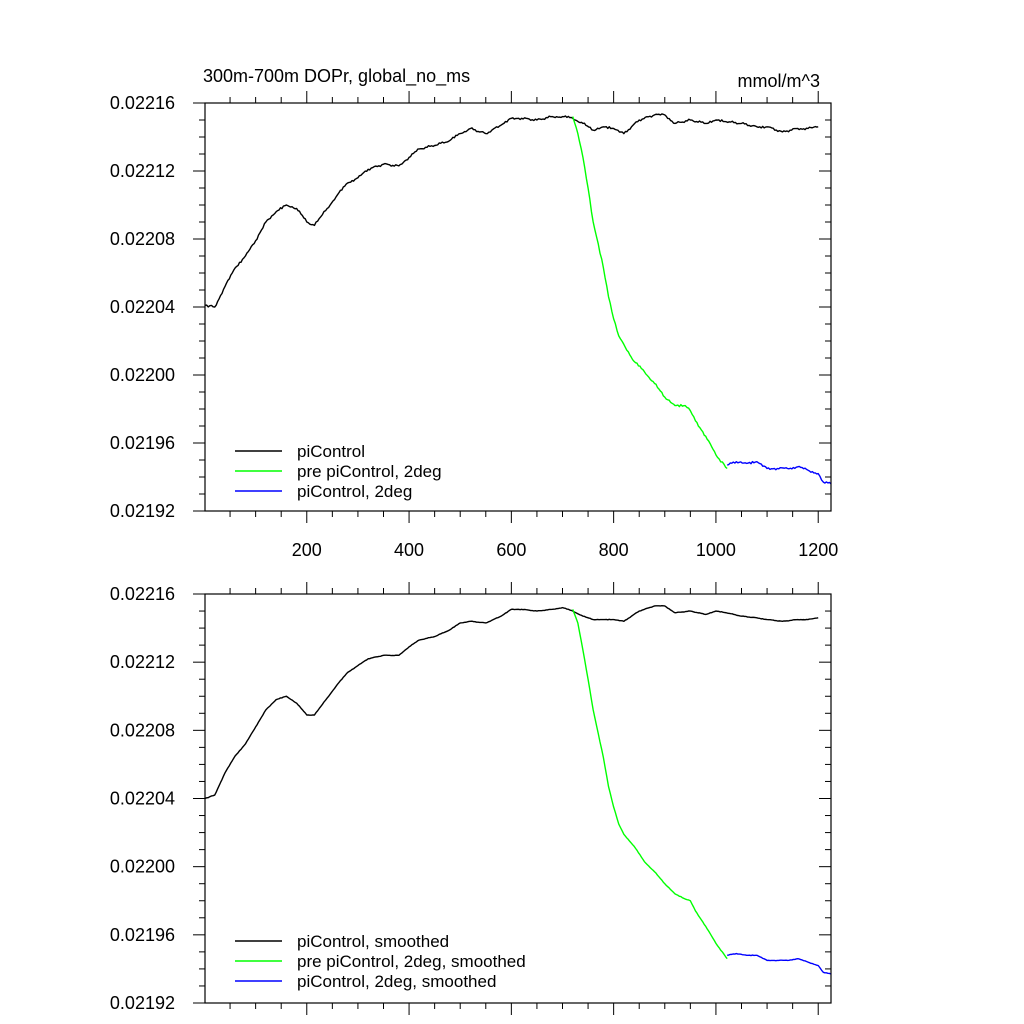 The width and height of the screenshot is (1024, 1024). I want to click on x-tick-label: 200, so click(307, 550).